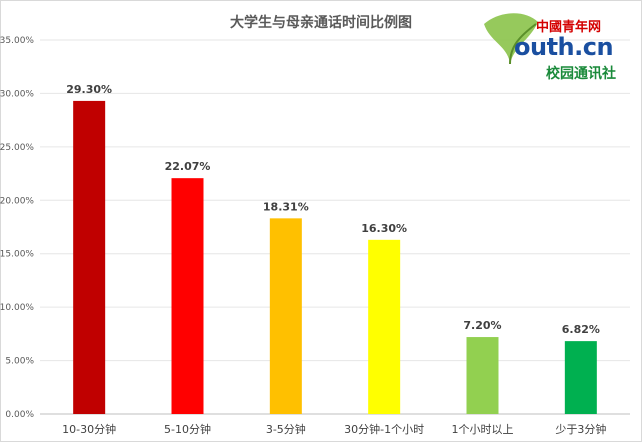 Image resolution: width=642 pixels, height=442 pixels. Describe the element at coordinates (89, 89) in the screenshot. I see `data-label: 29.30%` at that location.